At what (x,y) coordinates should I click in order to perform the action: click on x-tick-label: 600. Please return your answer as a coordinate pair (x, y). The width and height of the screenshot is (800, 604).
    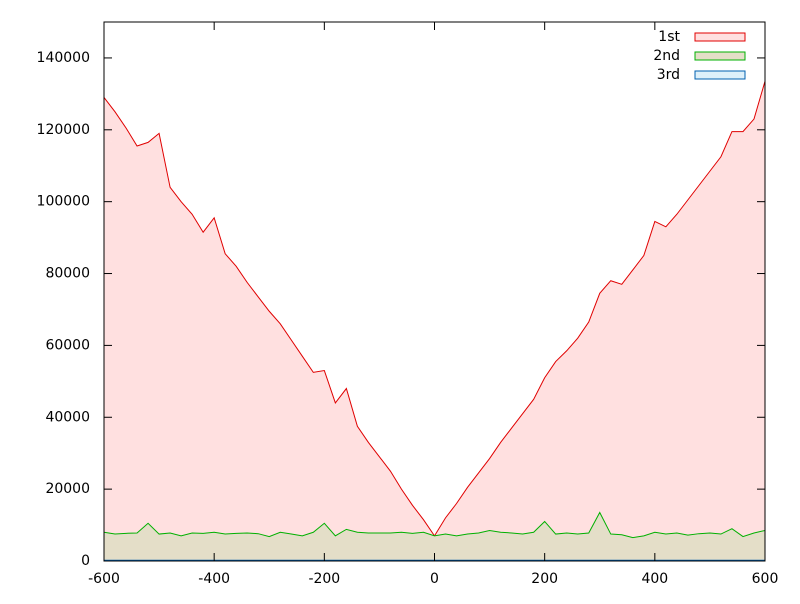
    Looking at the image, I should click on (765, 579).